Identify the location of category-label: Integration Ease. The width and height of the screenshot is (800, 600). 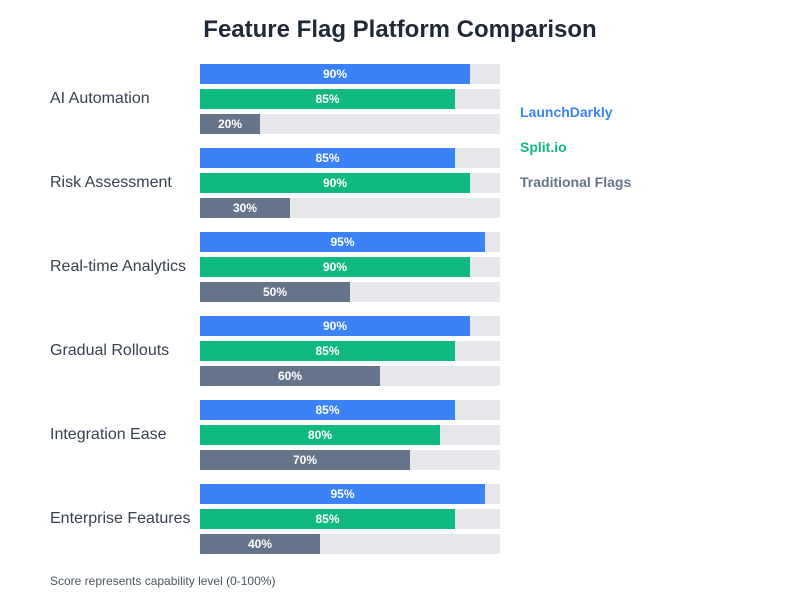
(108, 434).